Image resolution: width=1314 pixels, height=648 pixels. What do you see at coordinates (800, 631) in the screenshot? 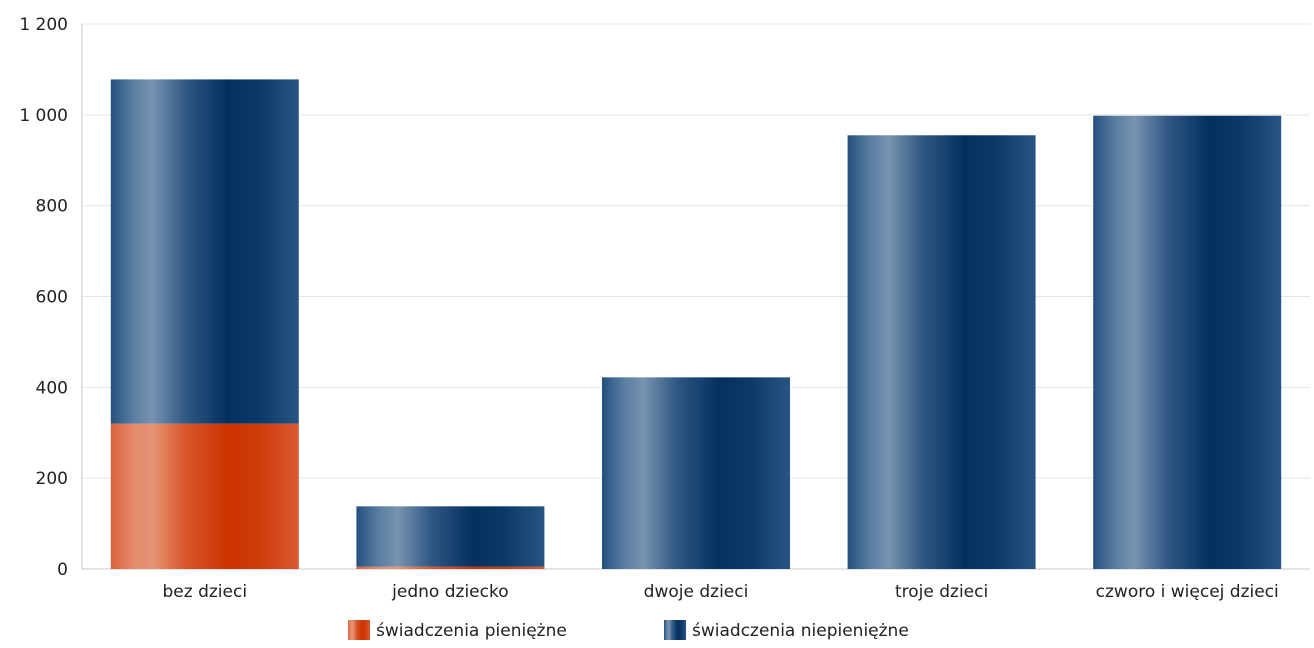
I see `legend-label: świadczenia niepieniężne` at bounding box center [800, 631].